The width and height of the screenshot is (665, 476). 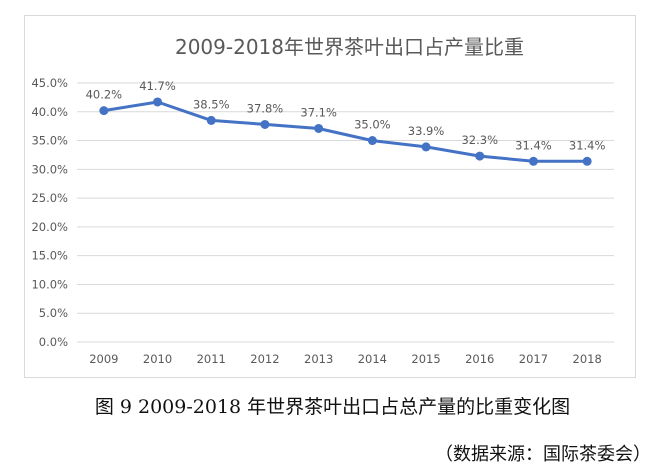 I want to click on y-tick-label: 5.0%, so click(x=53, y=313).